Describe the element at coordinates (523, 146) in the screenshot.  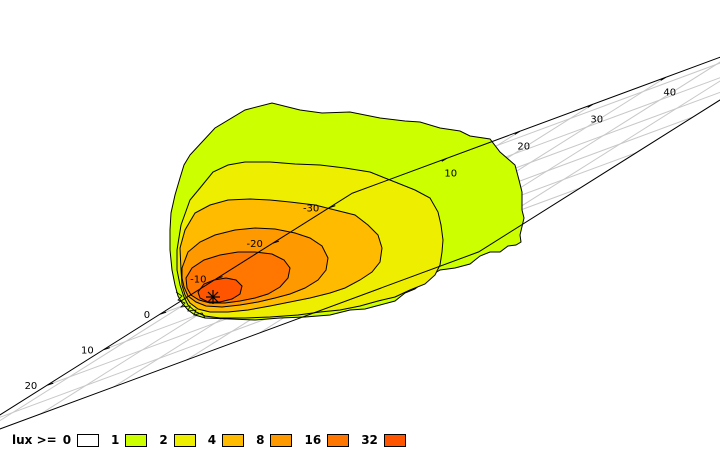
I see `y-tick-label: 20` at that location.